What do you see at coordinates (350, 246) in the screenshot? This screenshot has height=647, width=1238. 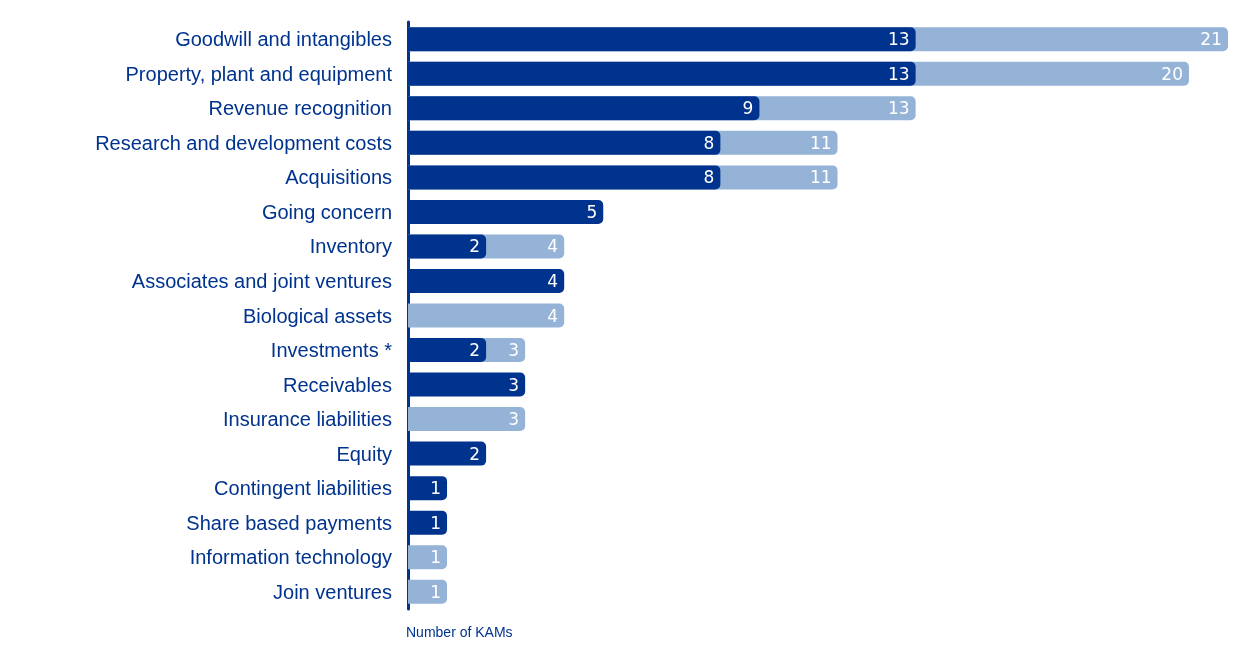 I see `y-tick-label: Inventory` at bounding box center [350, 246].